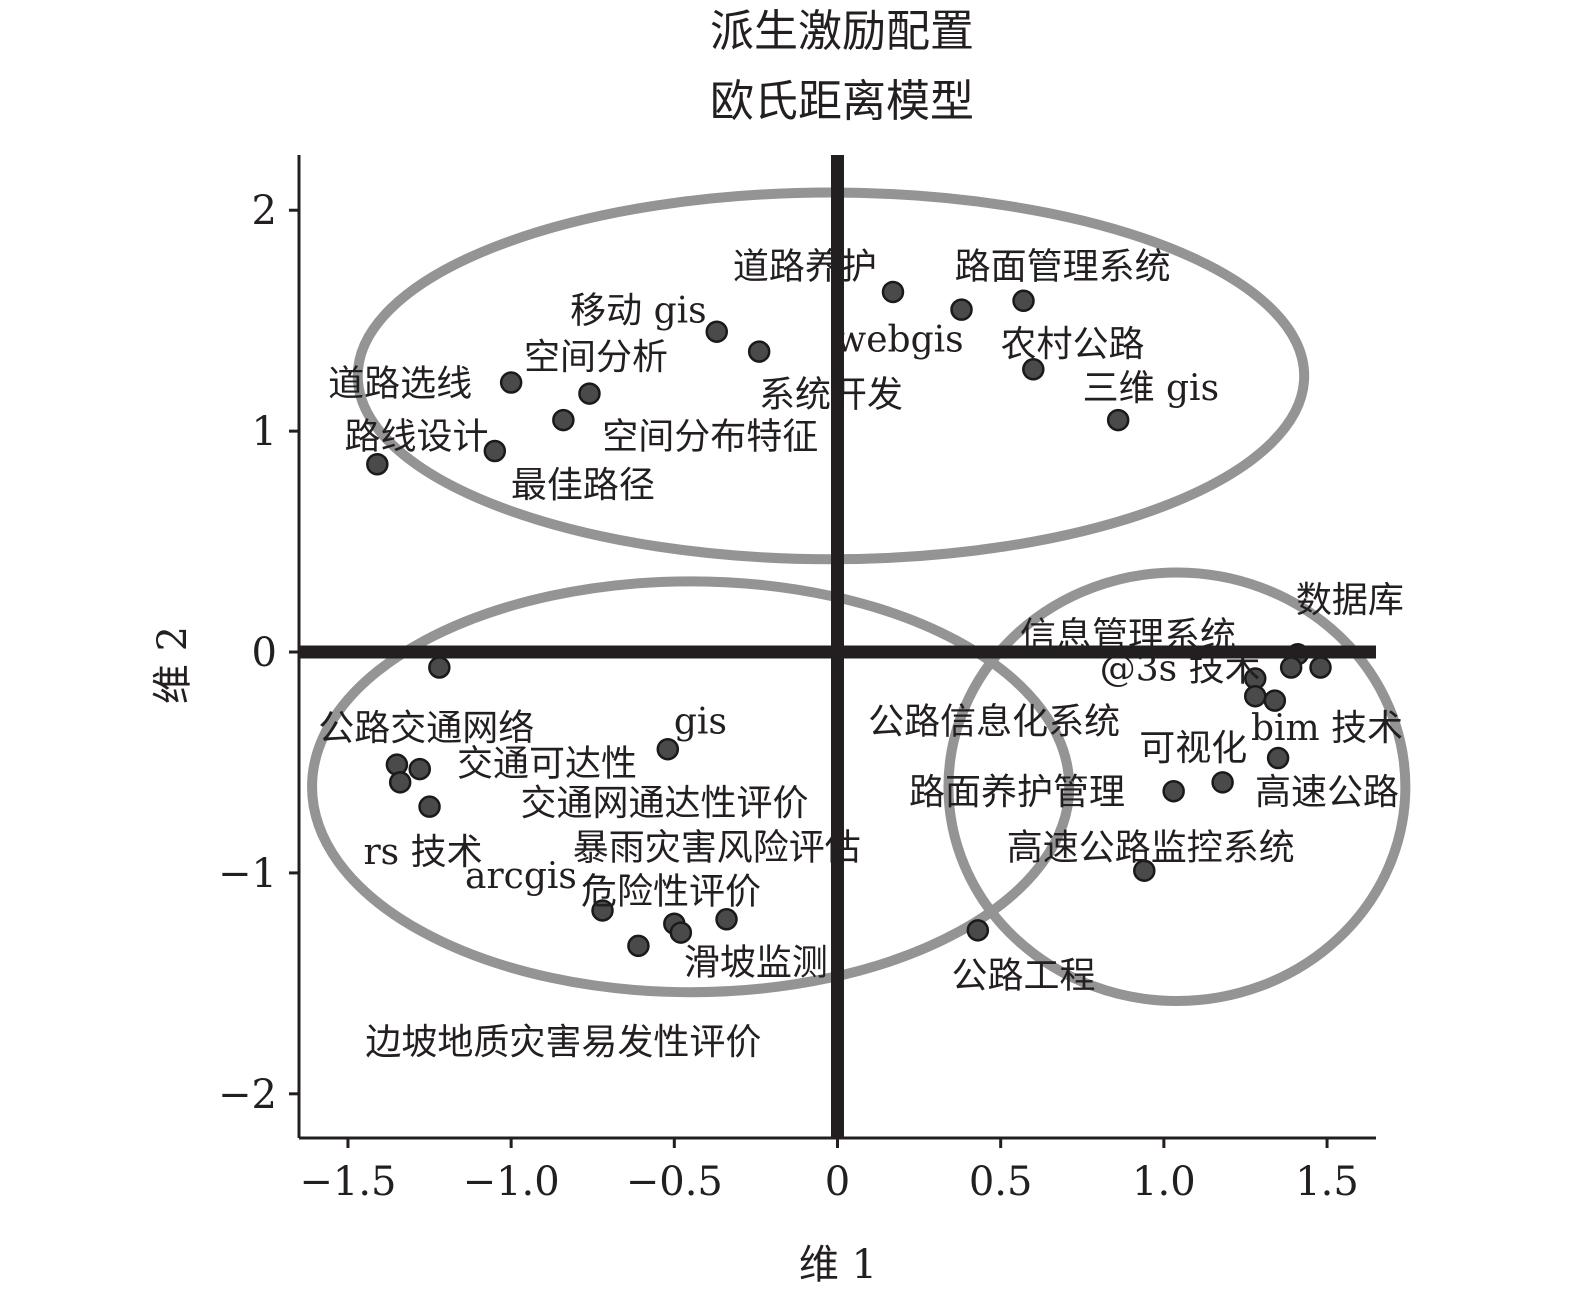  What do you see at coordinates (994, 722) in the screenshot?
I see `point-label: 公路信息化系统` at bounding box center [994, 722].